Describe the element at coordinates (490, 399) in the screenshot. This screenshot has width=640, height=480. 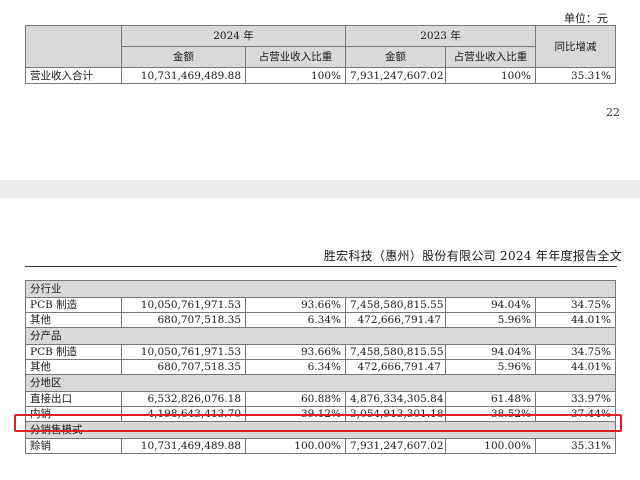
I see `cell-share-2023: 61.48%` at that location.